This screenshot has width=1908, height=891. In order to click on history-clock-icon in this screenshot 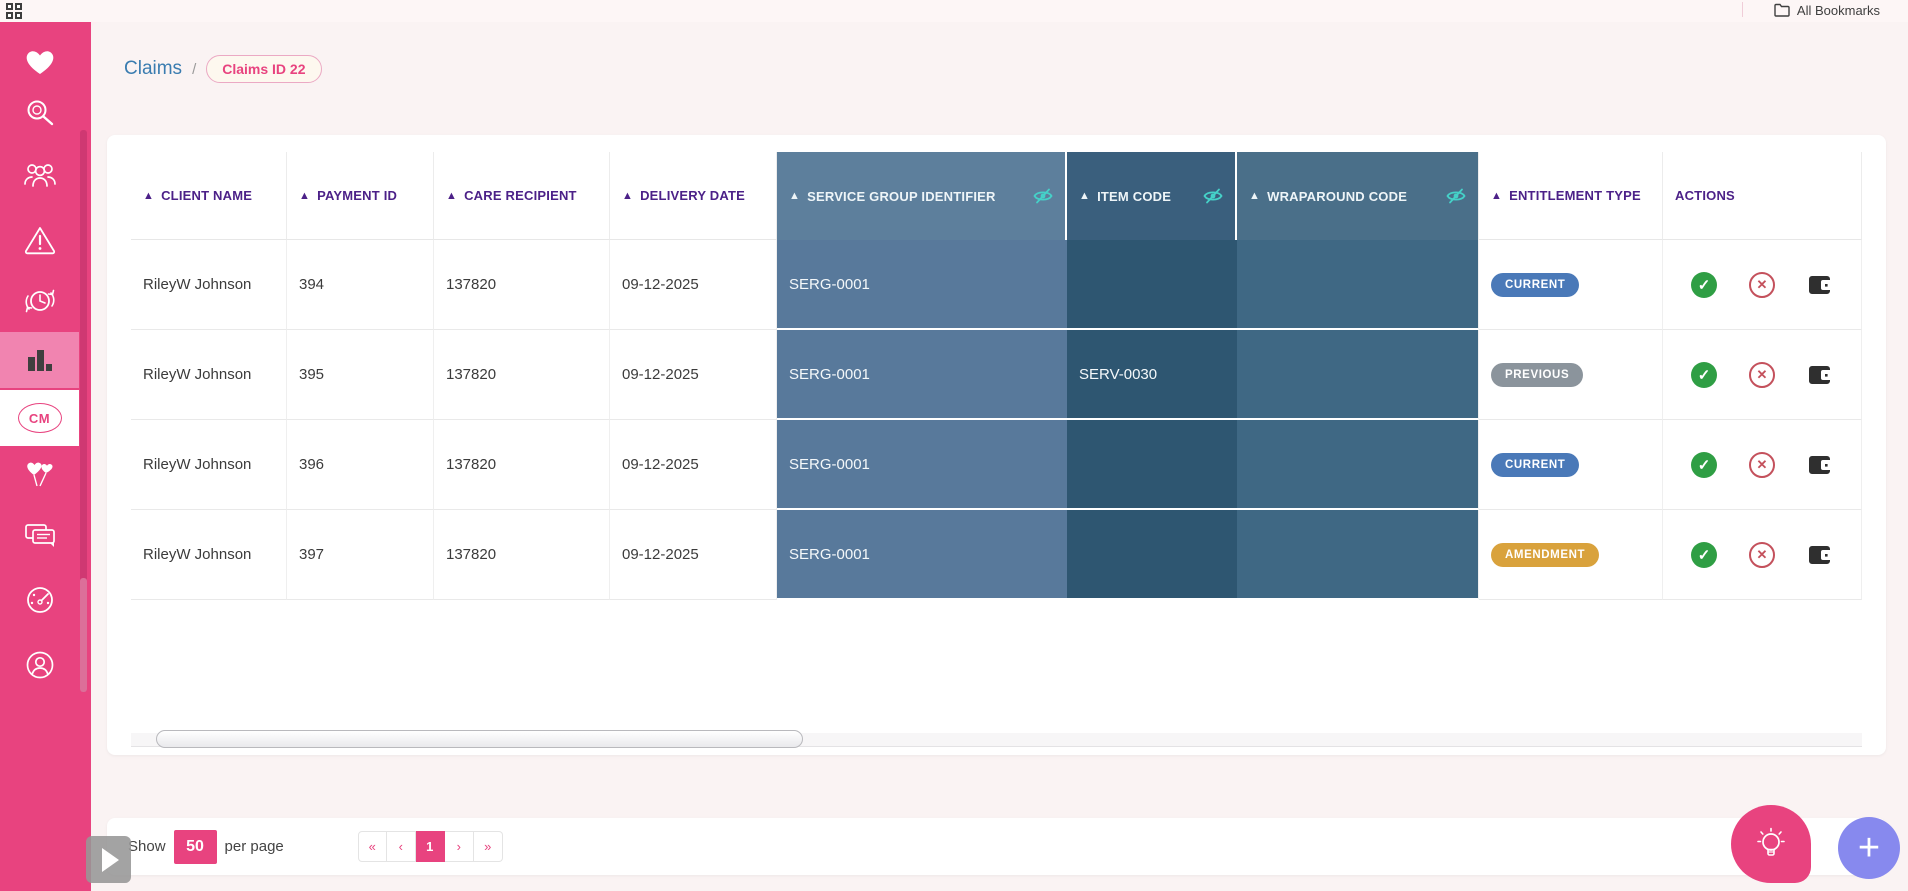, I will do `click(39, 301)`.